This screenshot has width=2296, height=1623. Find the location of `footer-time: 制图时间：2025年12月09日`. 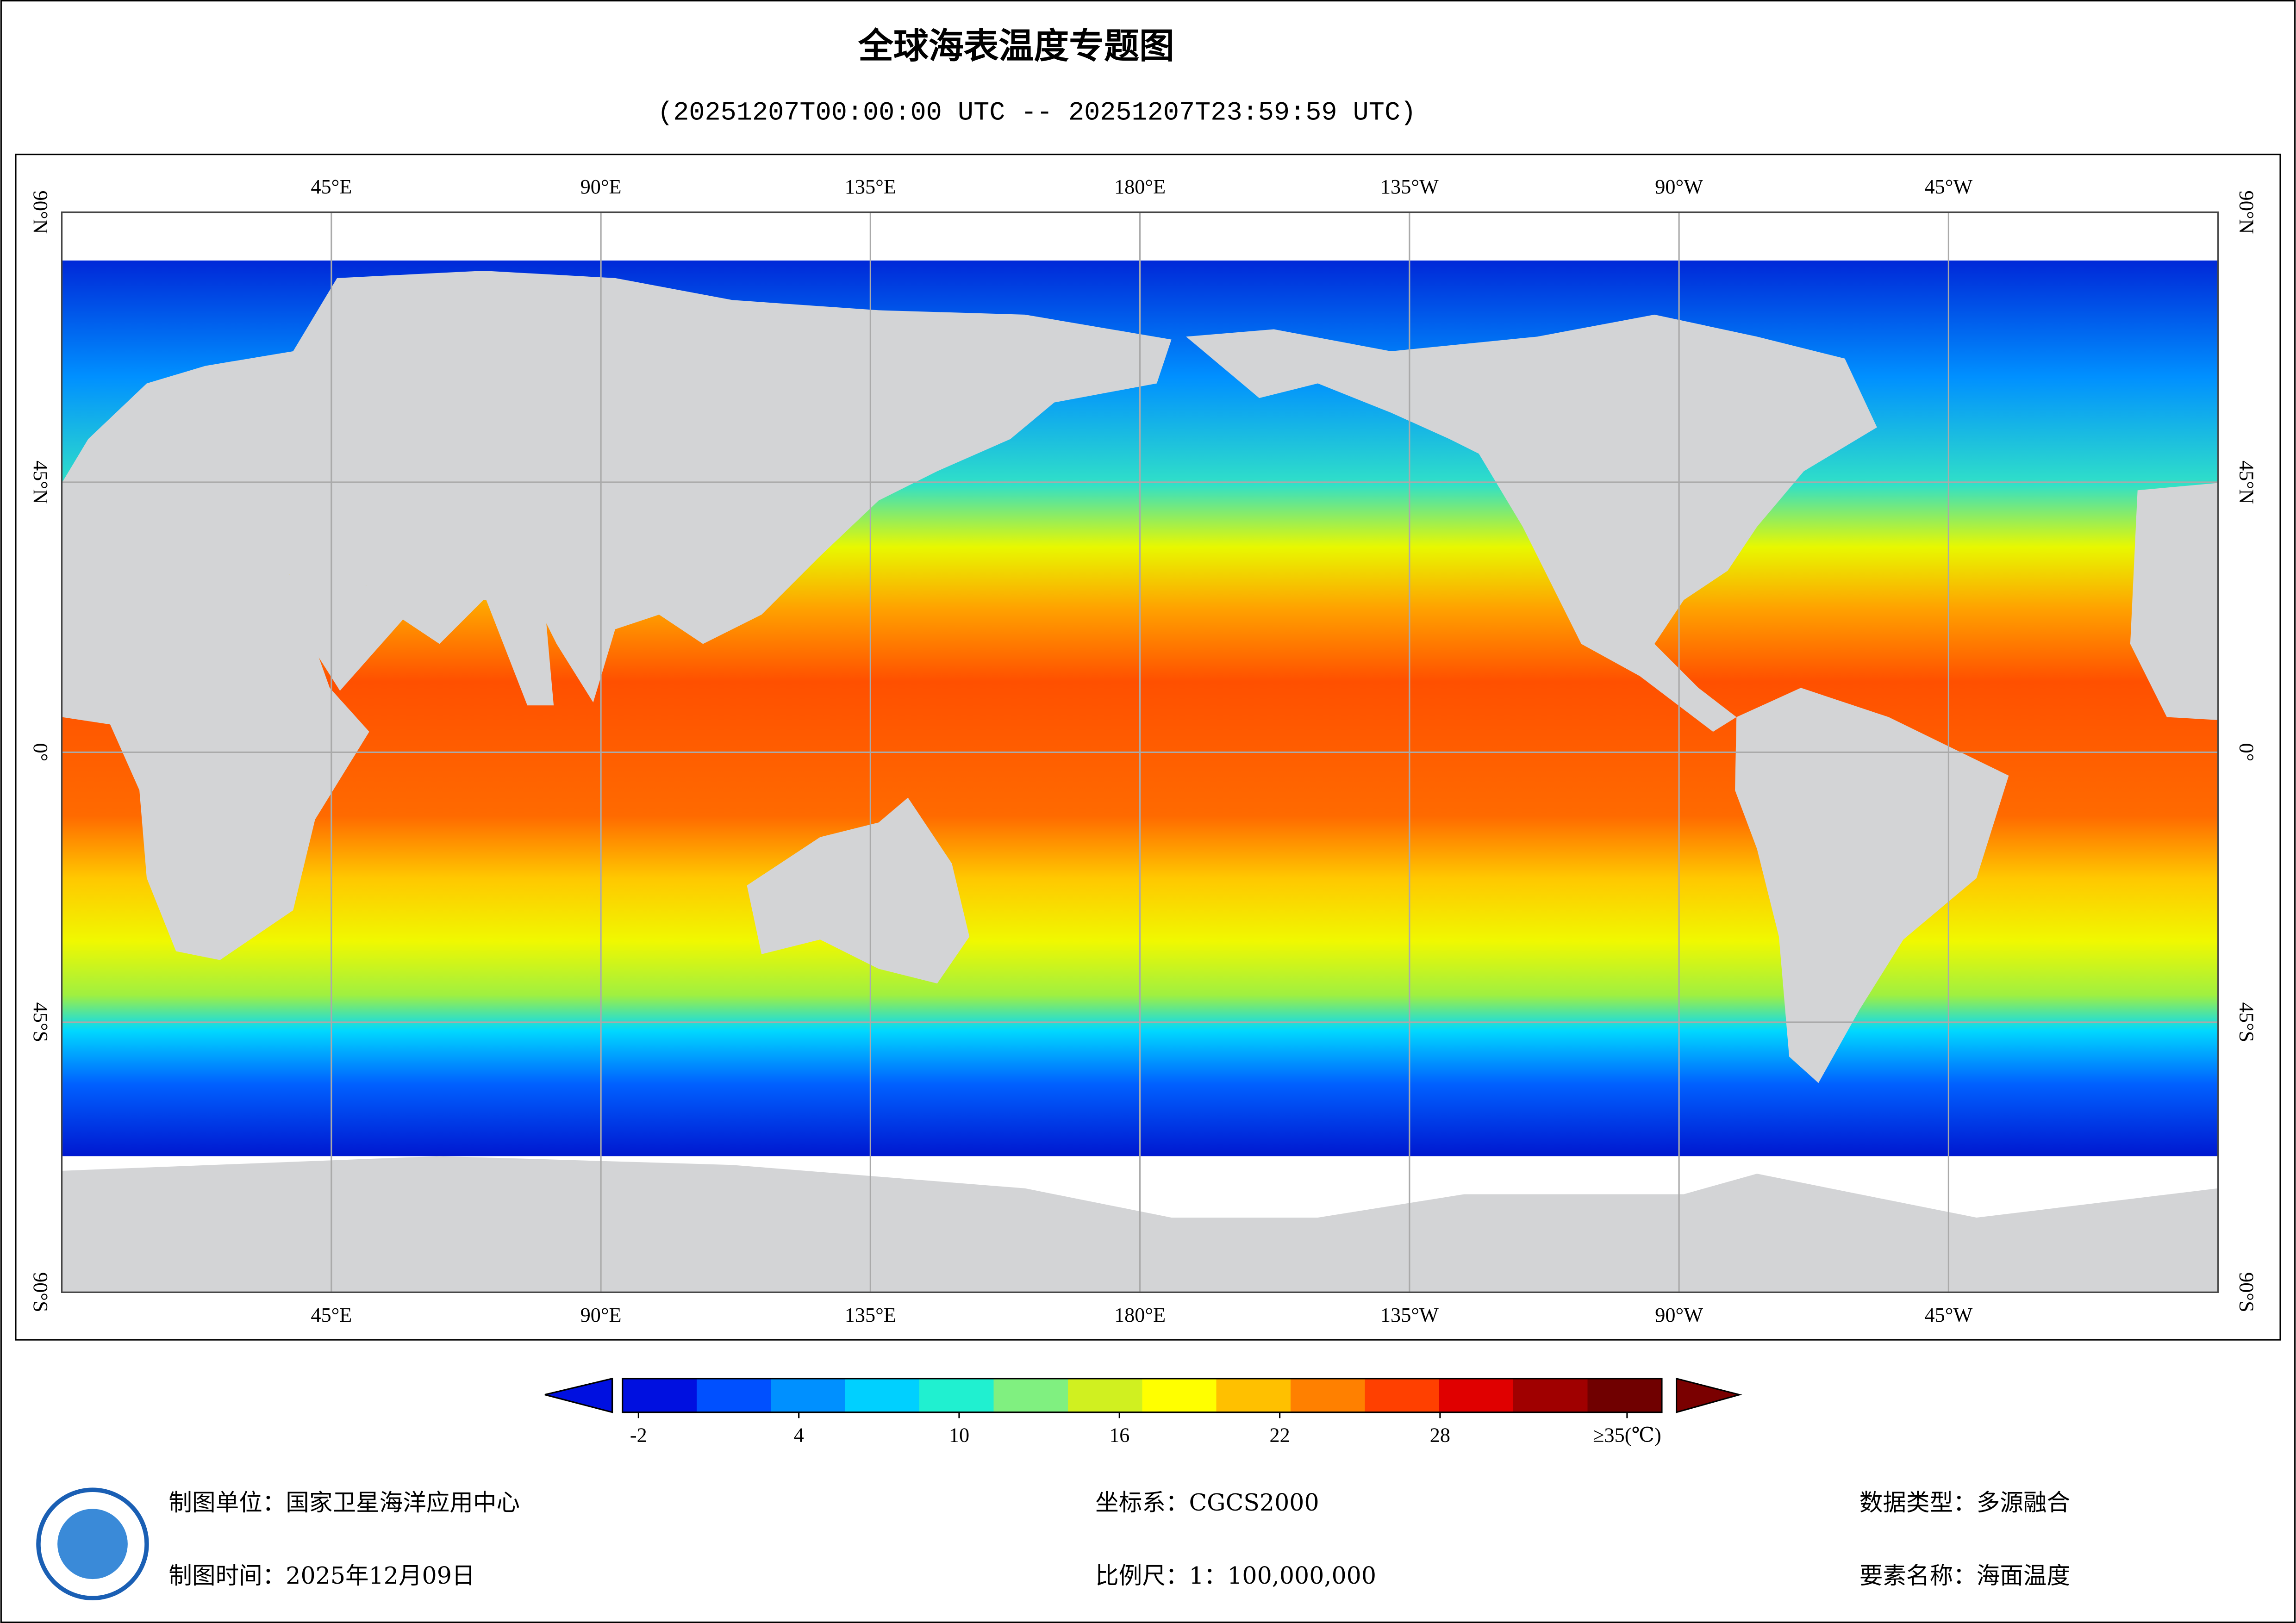

footer-time: 制图时间：2025年12月09日 is located at coordinates (321, 1575).